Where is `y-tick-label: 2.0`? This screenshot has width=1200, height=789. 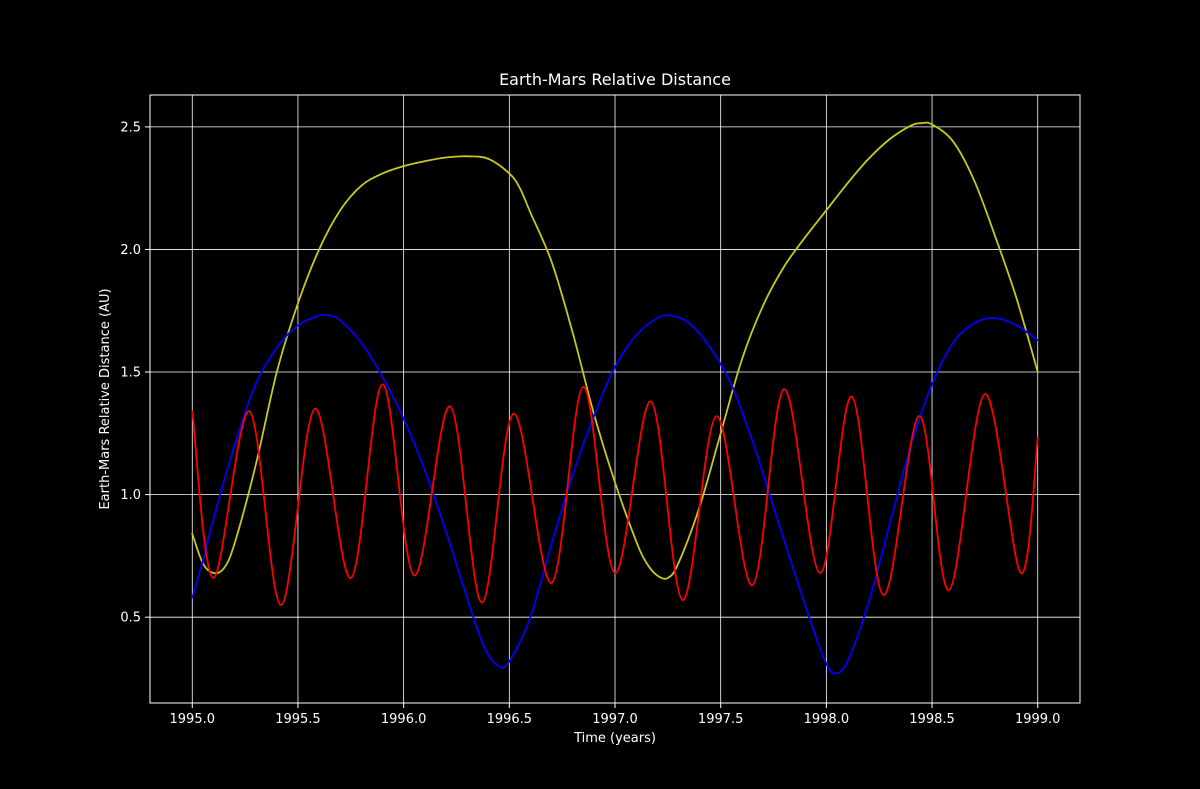
y-tick-label: 2.0 is located at coordinates (130, 250).